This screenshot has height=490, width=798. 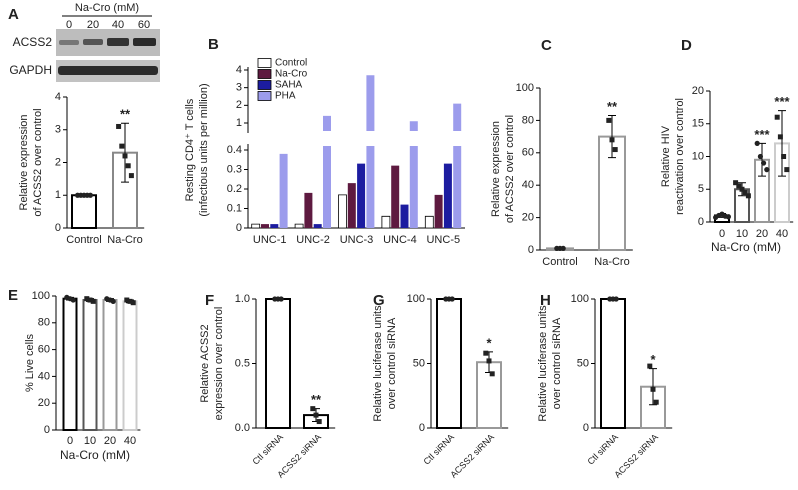 I want to click on y-tick-label: 4, so click(x=58, y=97).